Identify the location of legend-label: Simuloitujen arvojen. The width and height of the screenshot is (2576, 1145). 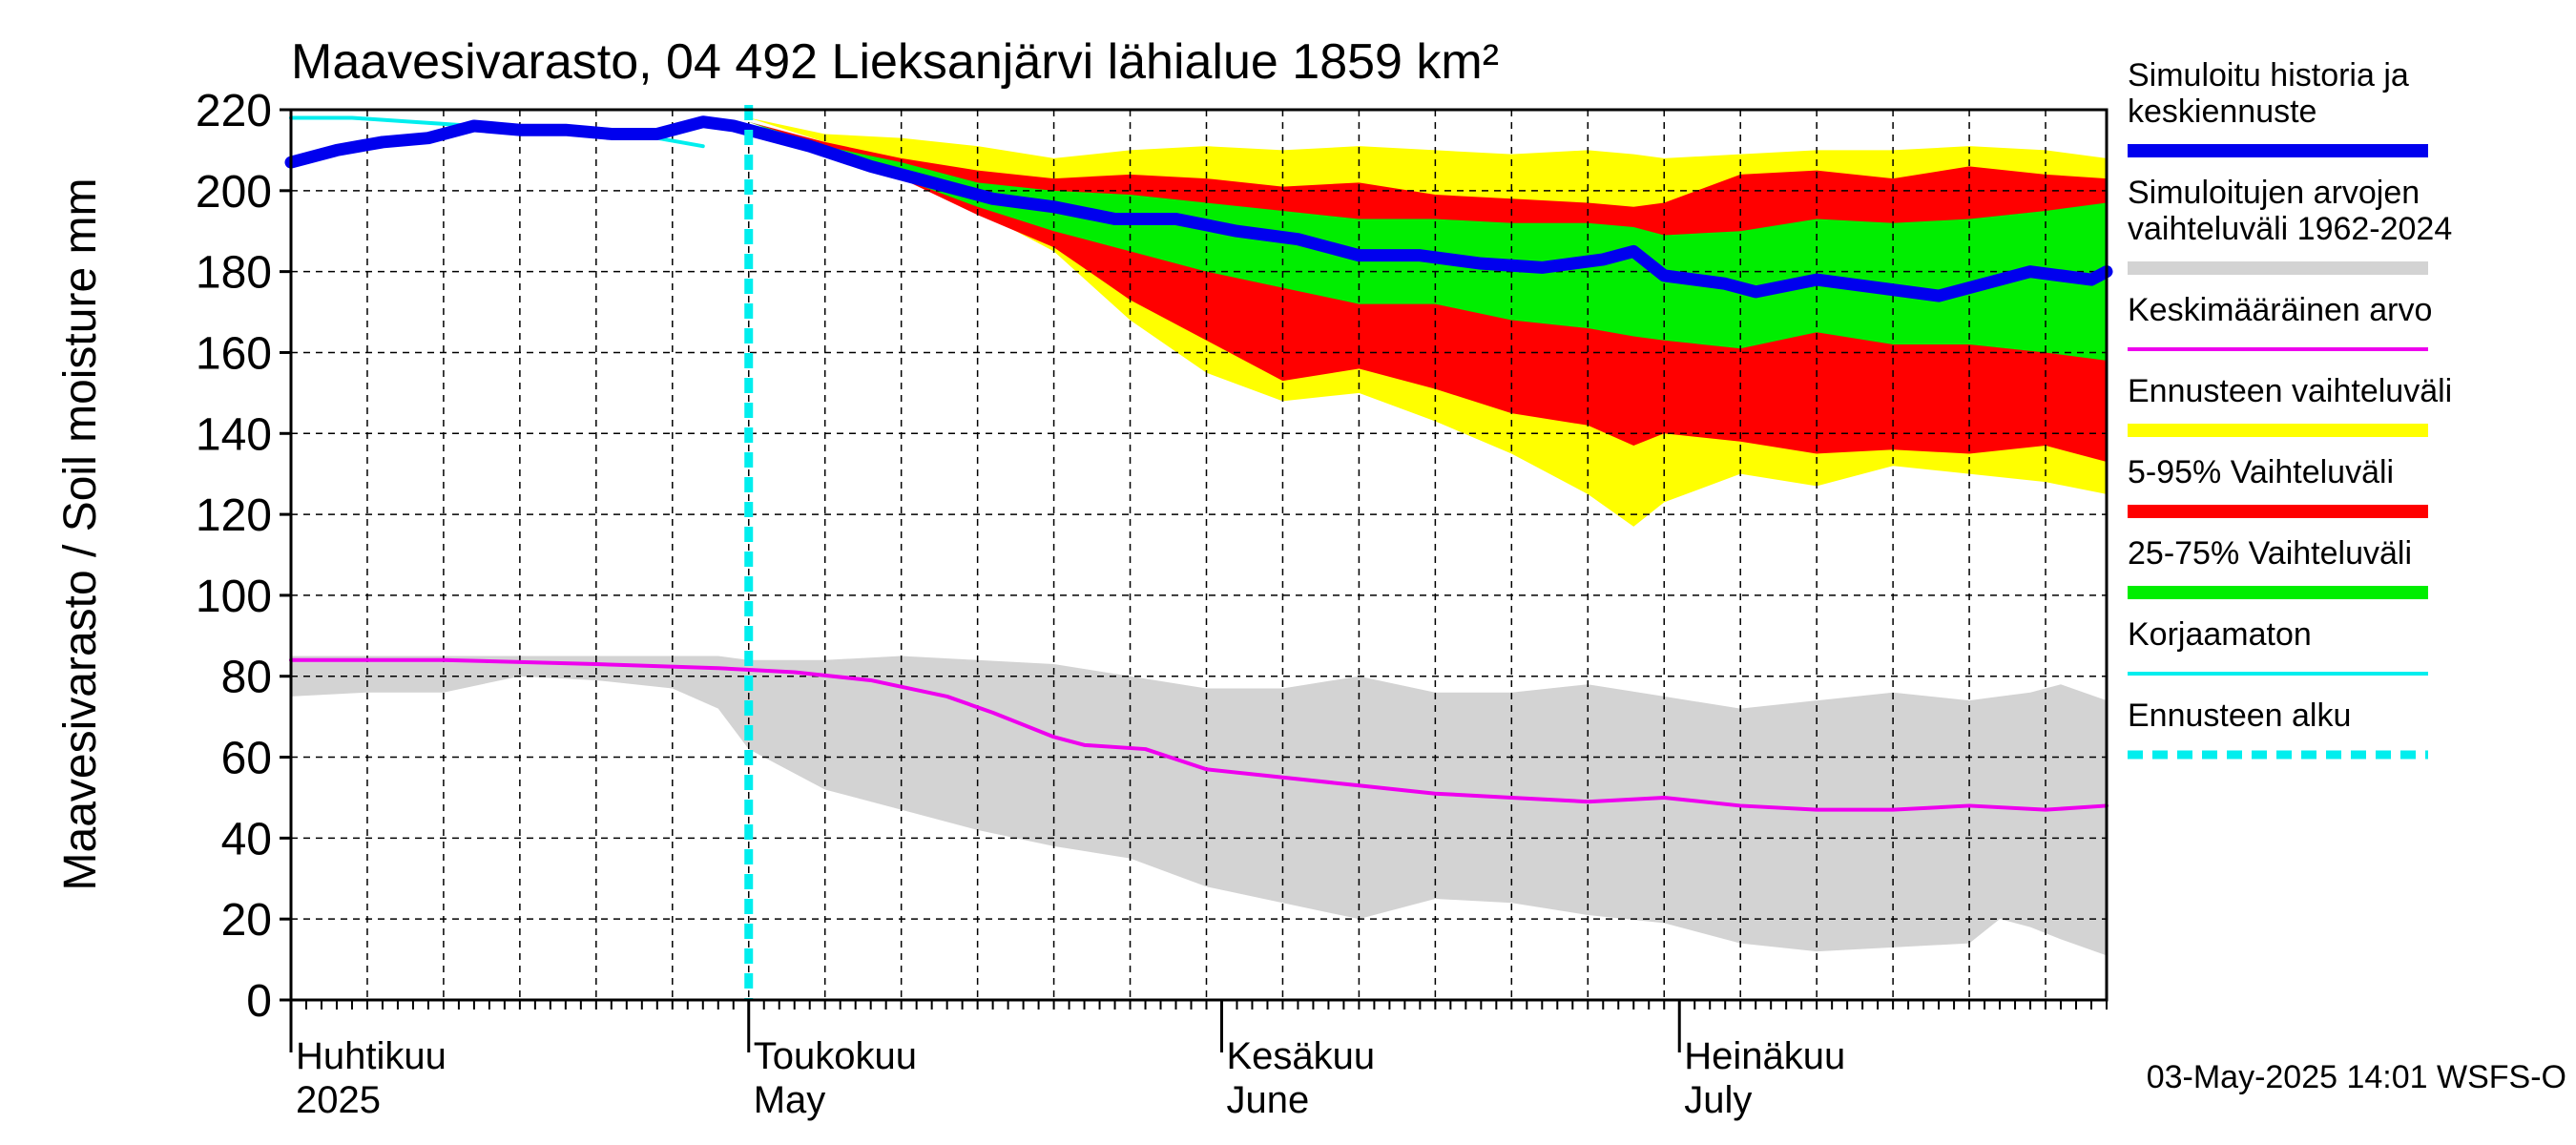
(2274, 193).